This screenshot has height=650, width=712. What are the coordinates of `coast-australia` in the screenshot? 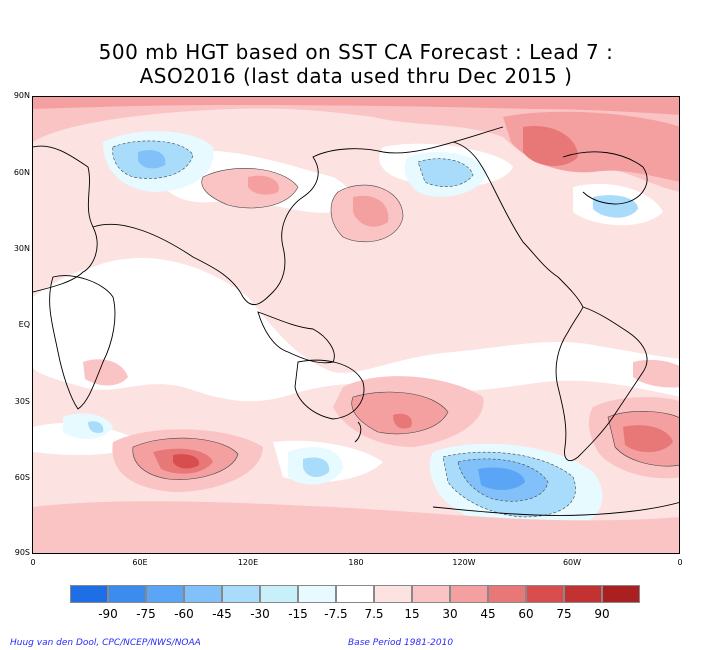 It's located at (329, 389).